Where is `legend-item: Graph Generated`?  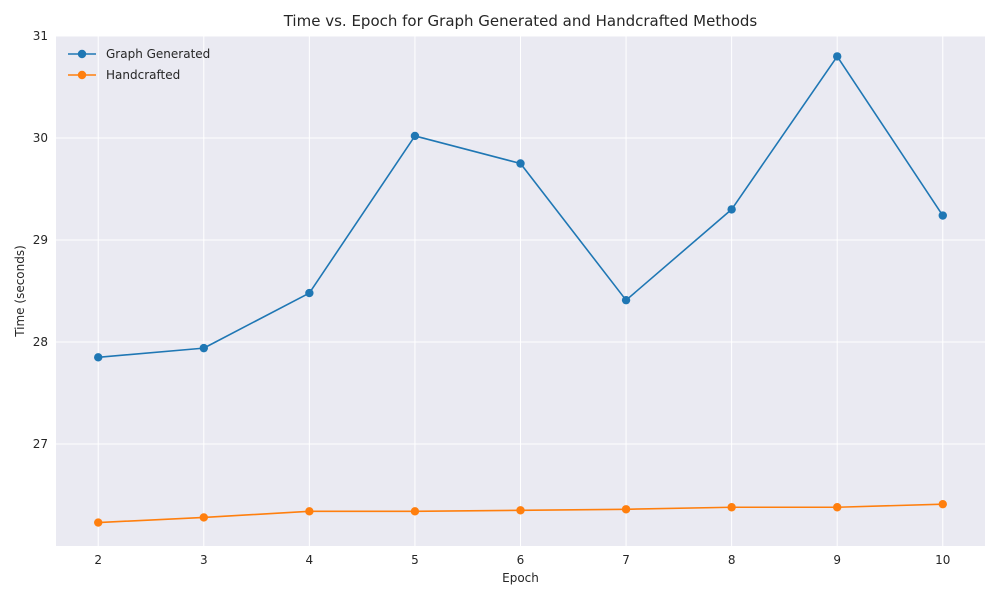
legend-item: Graph Generated is located at coordinates (139, 54).